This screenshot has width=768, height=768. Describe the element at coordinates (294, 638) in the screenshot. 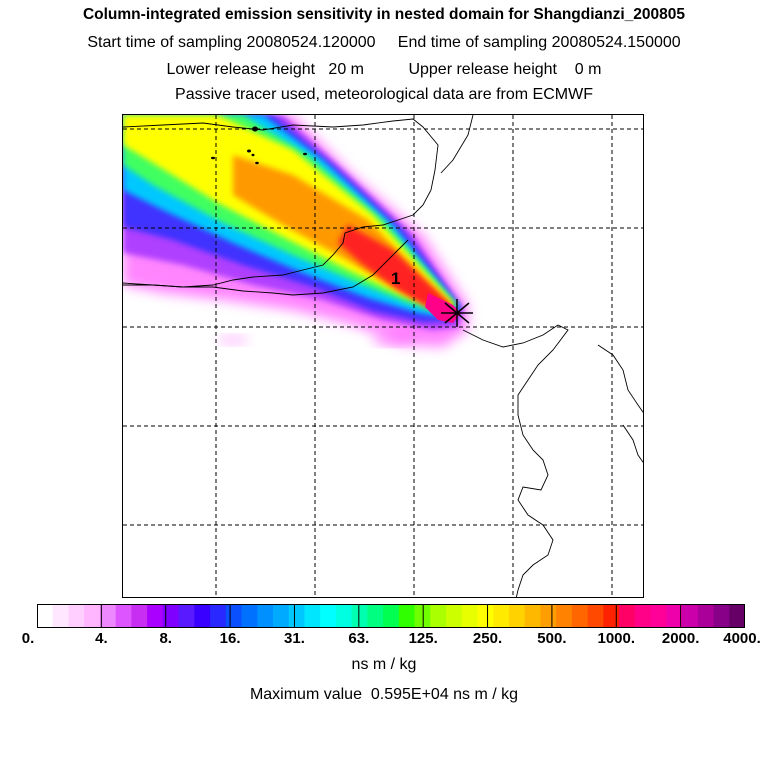

I see `colorbar-tick-label: 31.` at that location.